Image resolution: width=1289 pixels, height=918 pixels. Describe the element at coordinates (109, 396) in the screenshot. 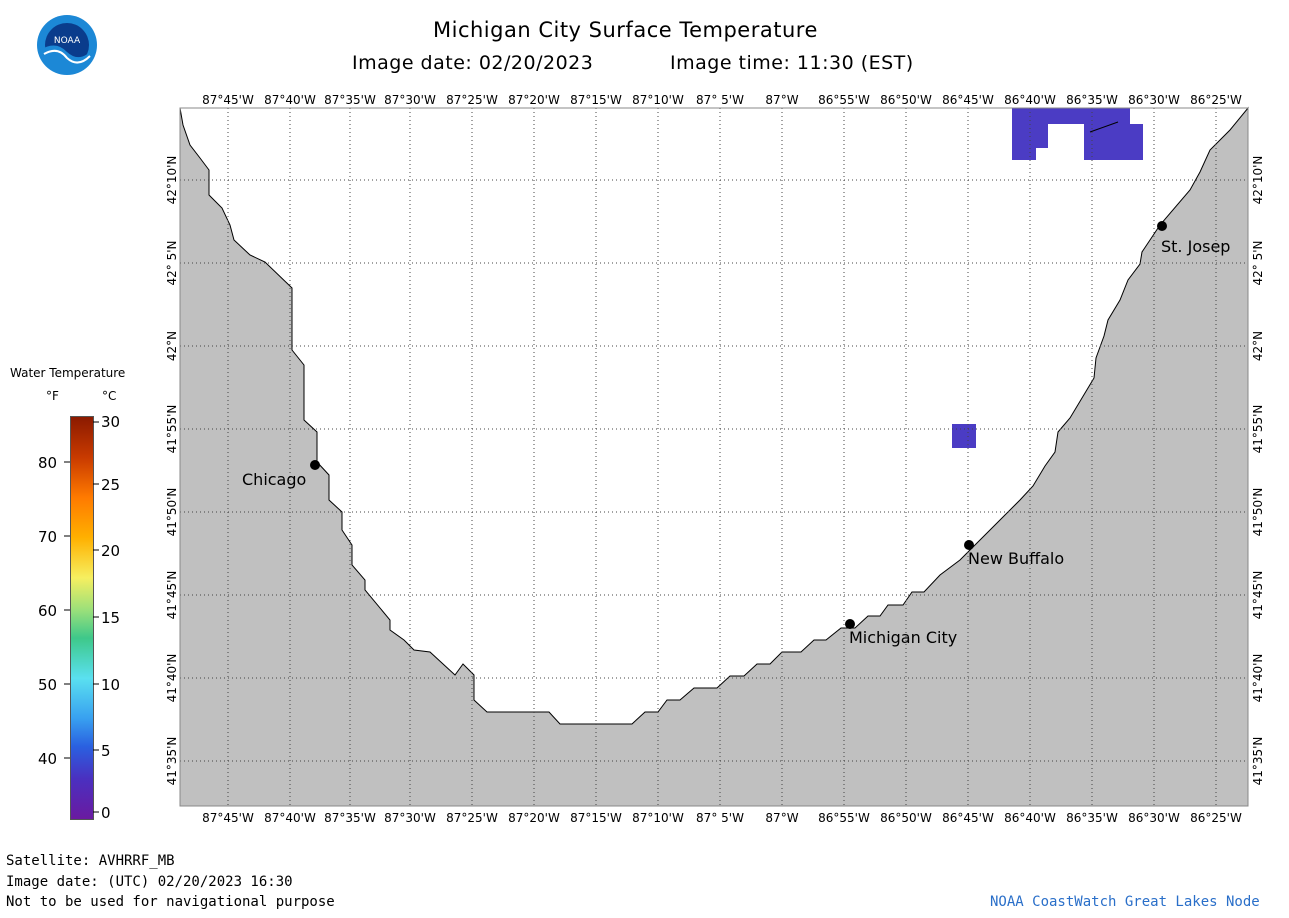

I see `legend-unit-c: °C` at that location.